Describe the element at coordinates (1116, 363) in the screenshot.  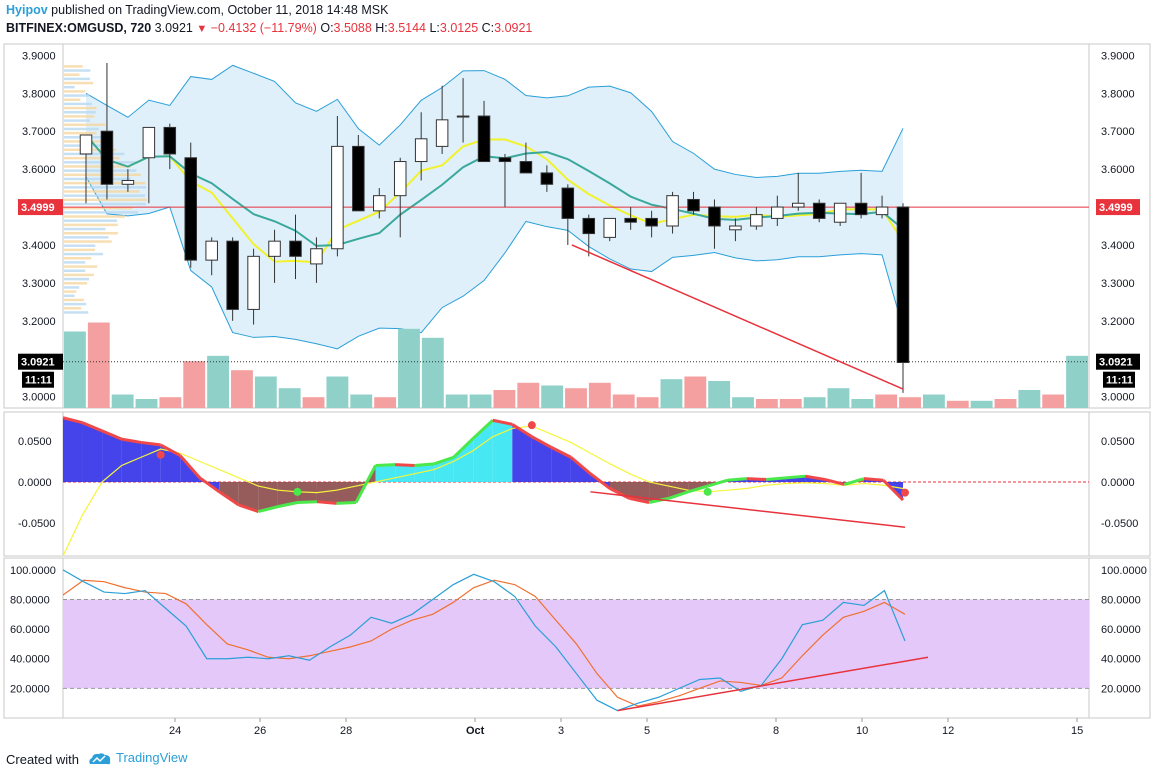
I see `last-tag-right: 3.0921` at that location.